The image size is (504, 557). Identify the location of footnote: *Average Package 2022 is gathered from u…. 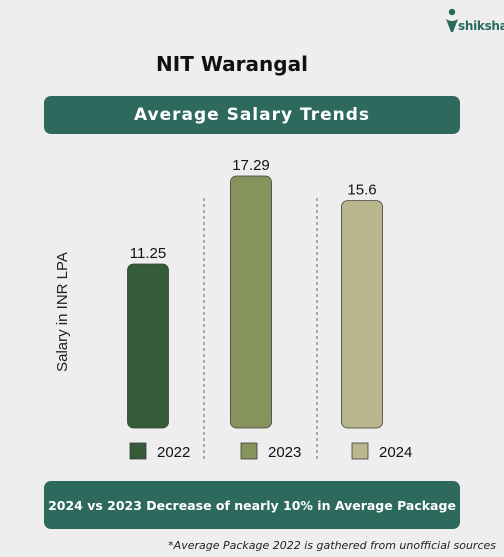
(332, 545).